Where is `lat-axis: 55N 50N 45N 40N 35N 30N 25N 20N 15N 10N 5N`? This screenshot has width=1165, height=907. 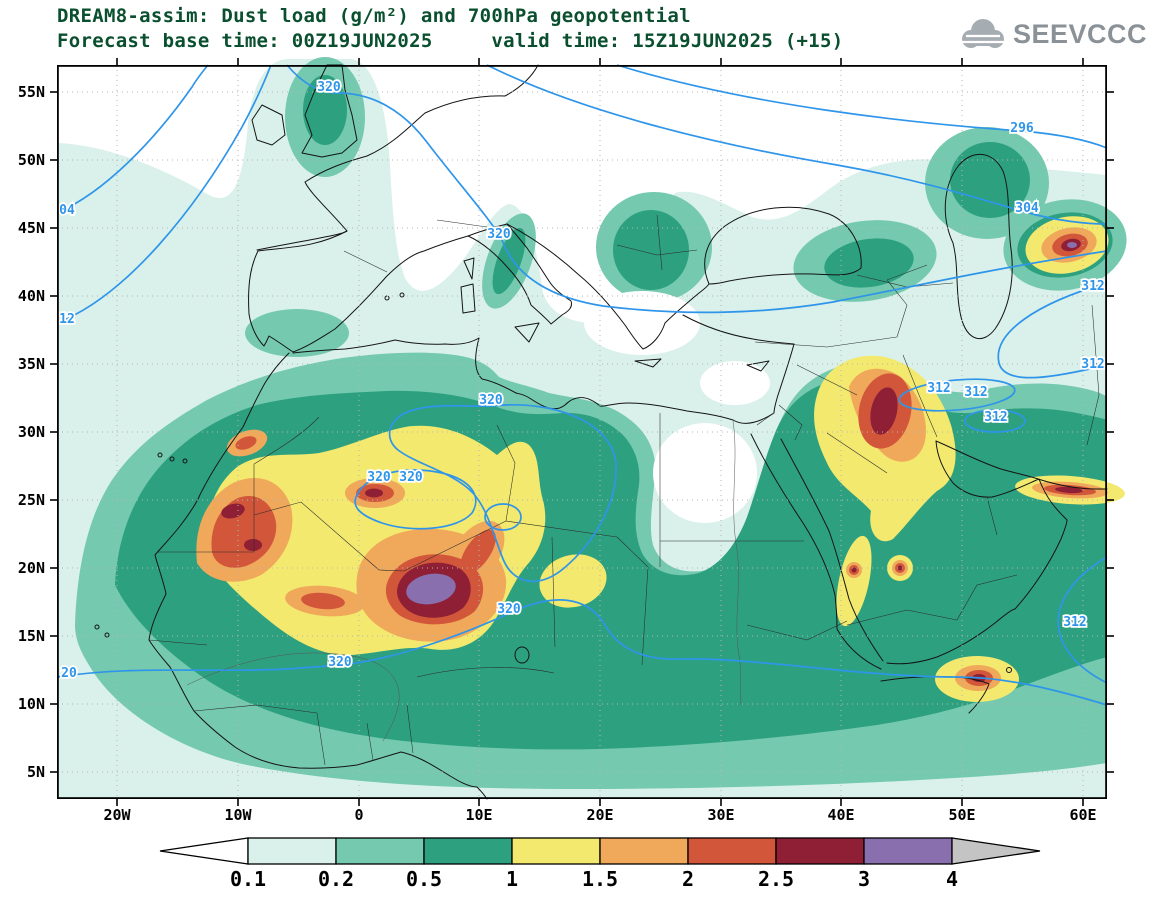
lat-axis: 55N 50N 45N 40N 35N 30N 25N 20N 15N 10N 5N is located at coordinates (23, 432).